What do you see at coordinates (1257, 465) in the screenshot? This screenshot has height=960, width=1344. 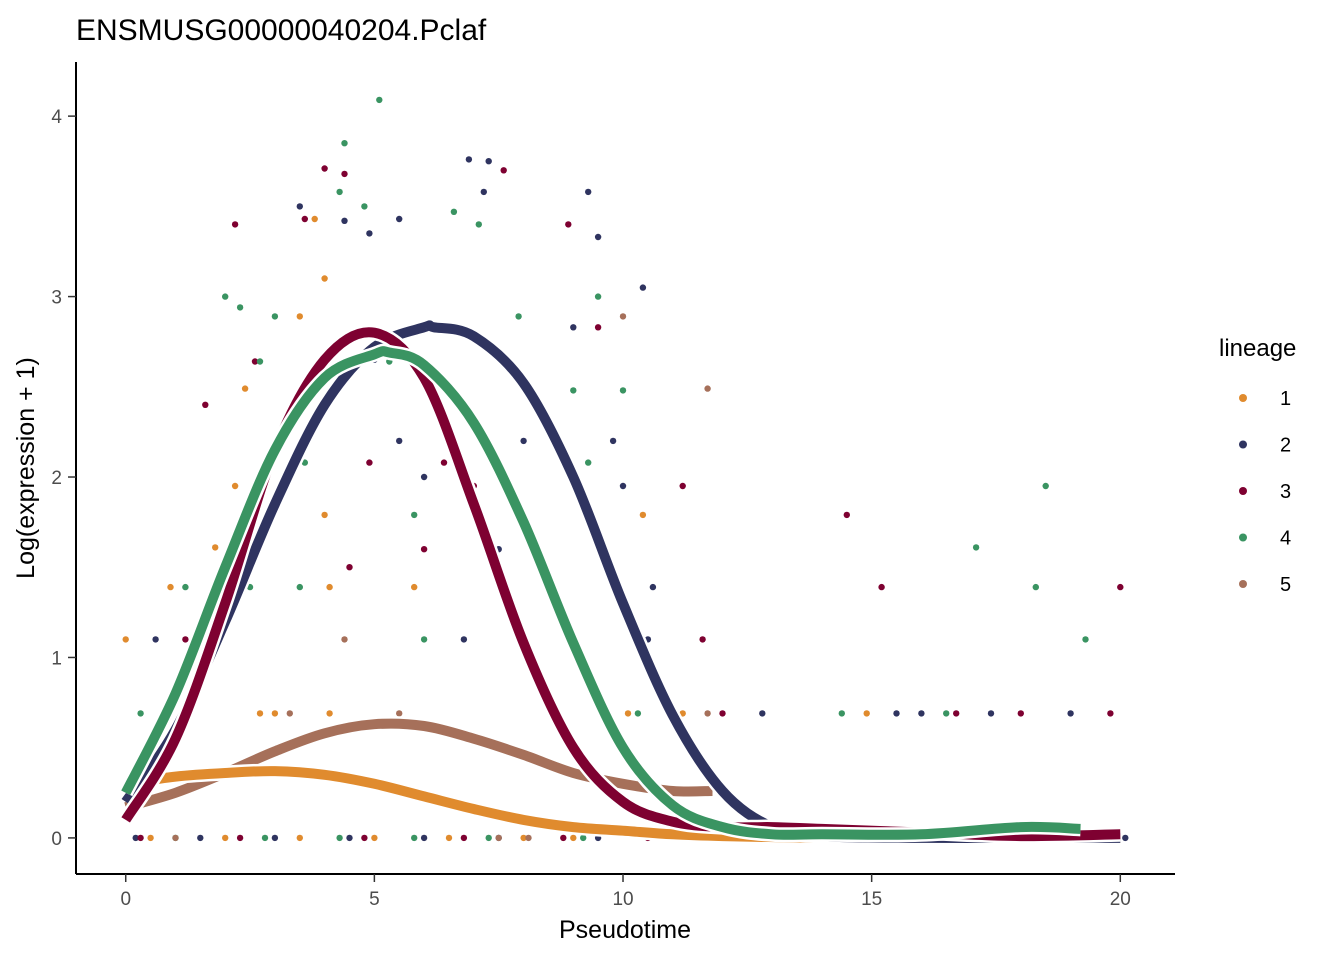 I see `legend: lineage 1 2 3 4 5` at bounding box center [1257, 465].